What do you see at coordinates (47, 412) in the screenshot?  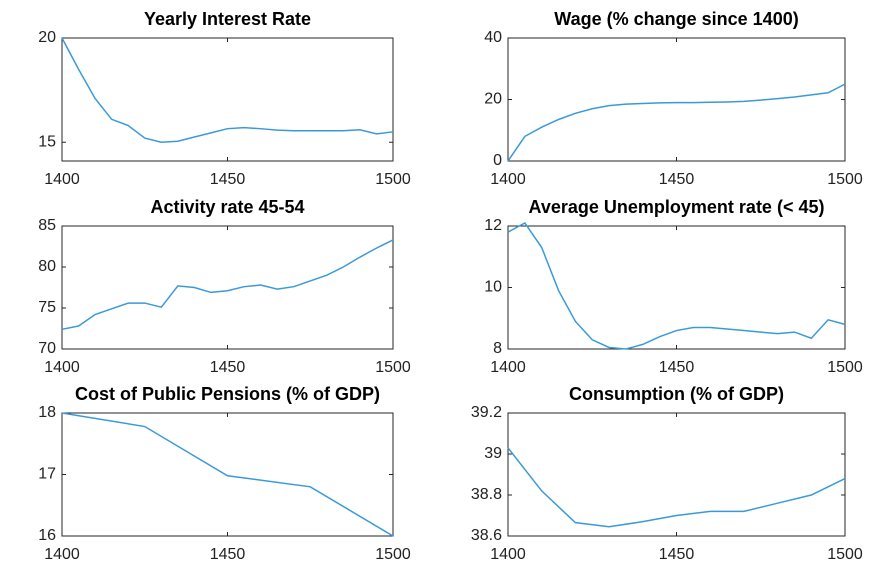 I see `y-tick-label: 18` at bounding box center [47, 412].